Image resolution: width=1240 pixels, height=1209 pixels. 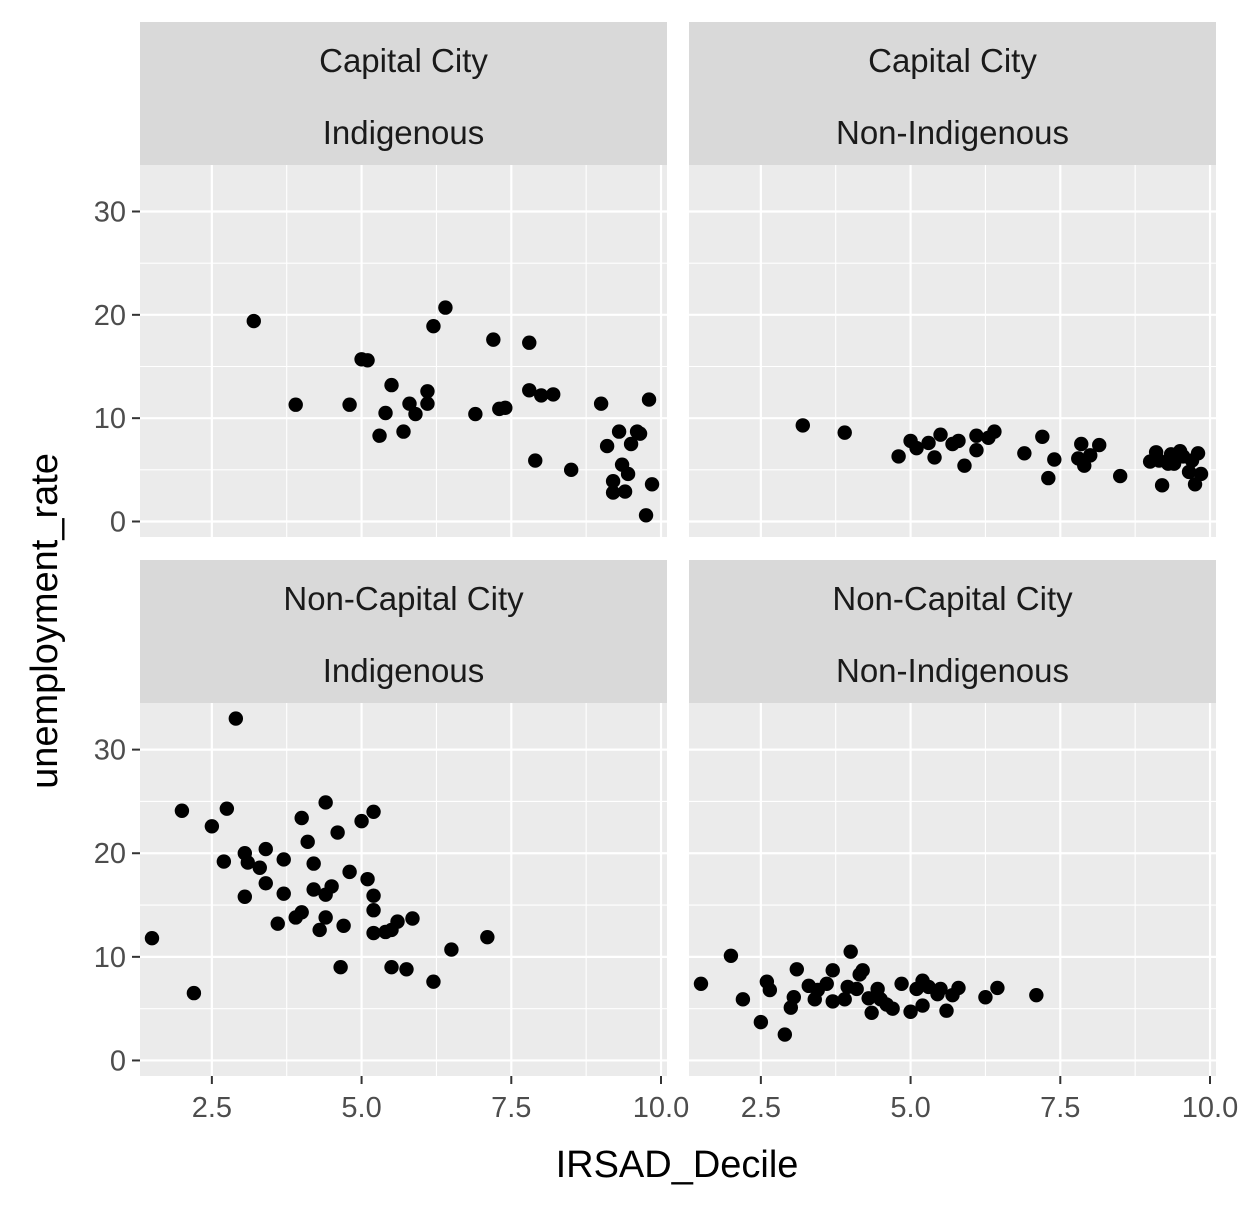 I want to click on y-axis-title: unemployment_rate, so click(x=45, y=621).